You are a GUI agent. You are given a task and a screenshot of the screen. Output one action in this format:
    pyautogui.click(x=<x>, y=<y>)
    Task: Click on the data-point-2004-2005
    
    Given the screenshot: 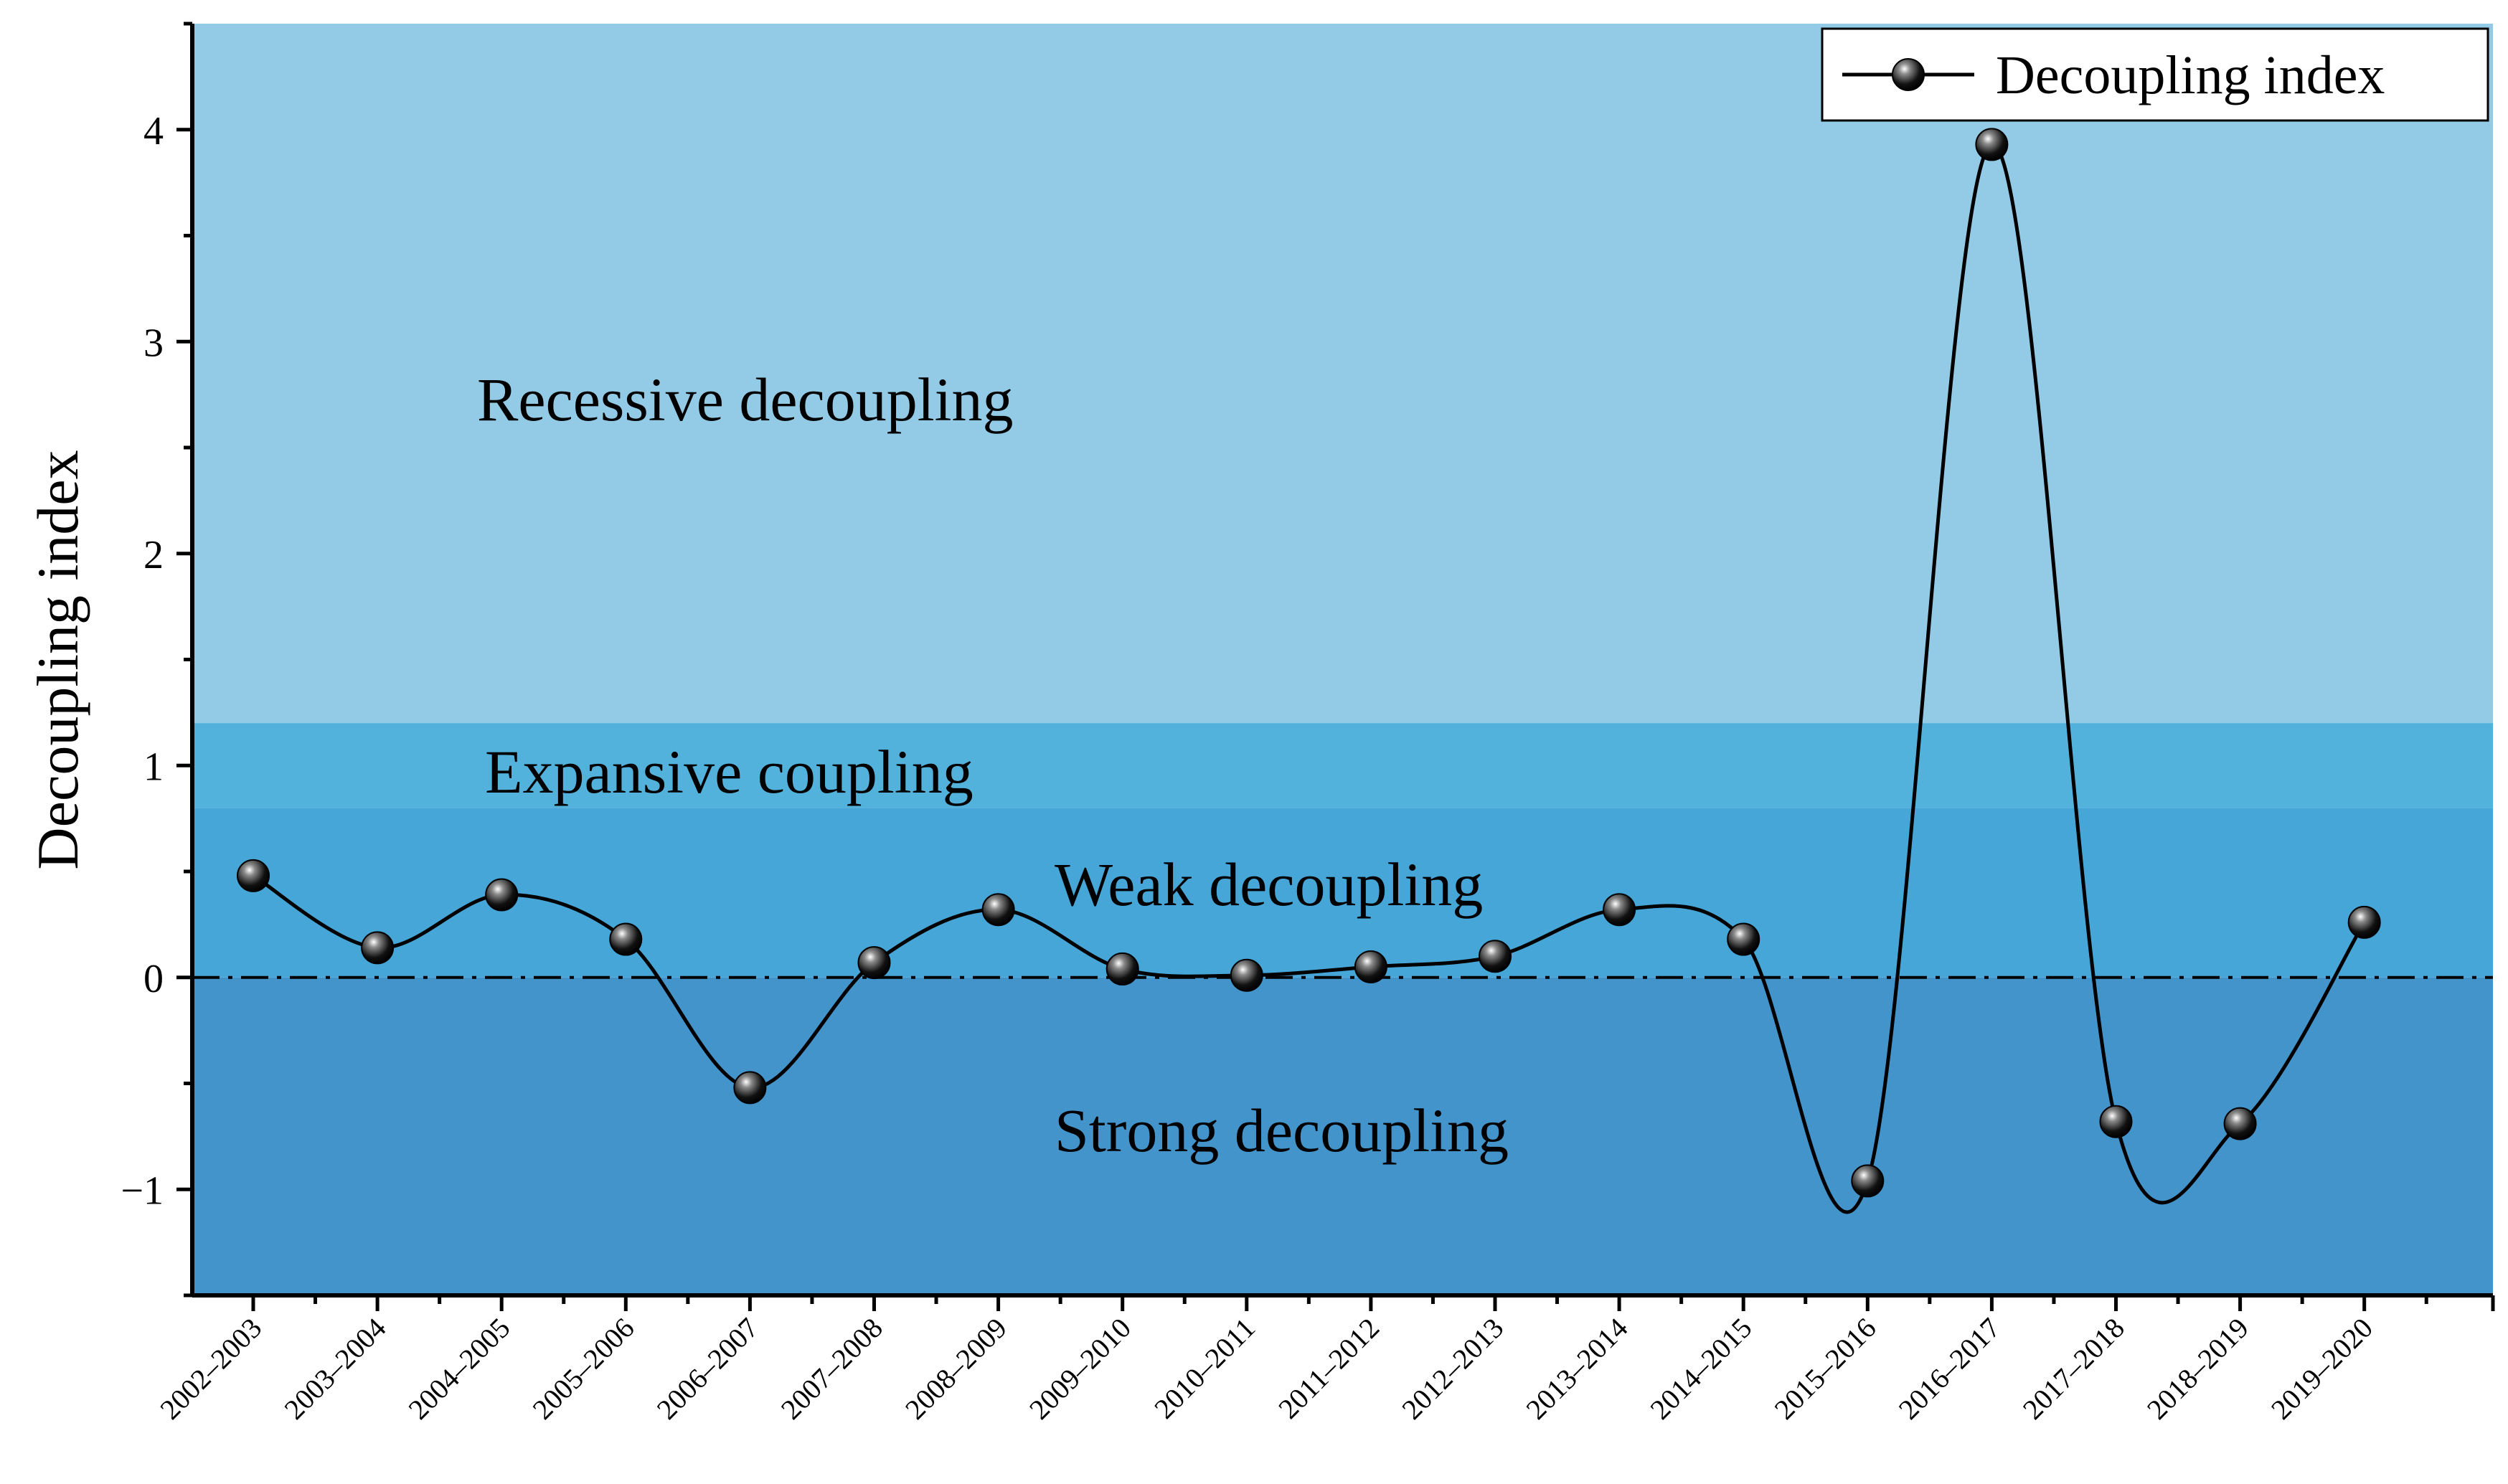 What is the action you would take?
    pyautogui.click(x=502, y=895)
    